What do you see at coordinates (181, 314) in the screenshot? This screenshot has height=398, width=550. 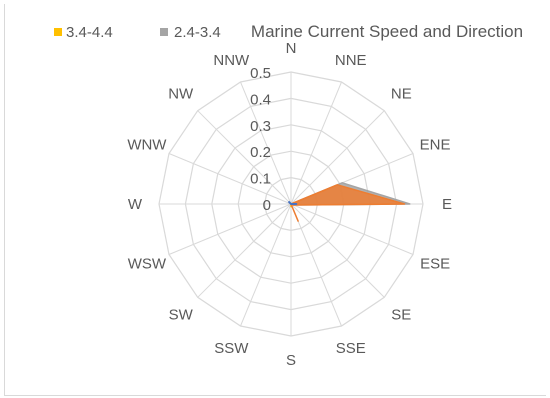 I see `direction-label-SW: SW` at bounding box center [181, 314].